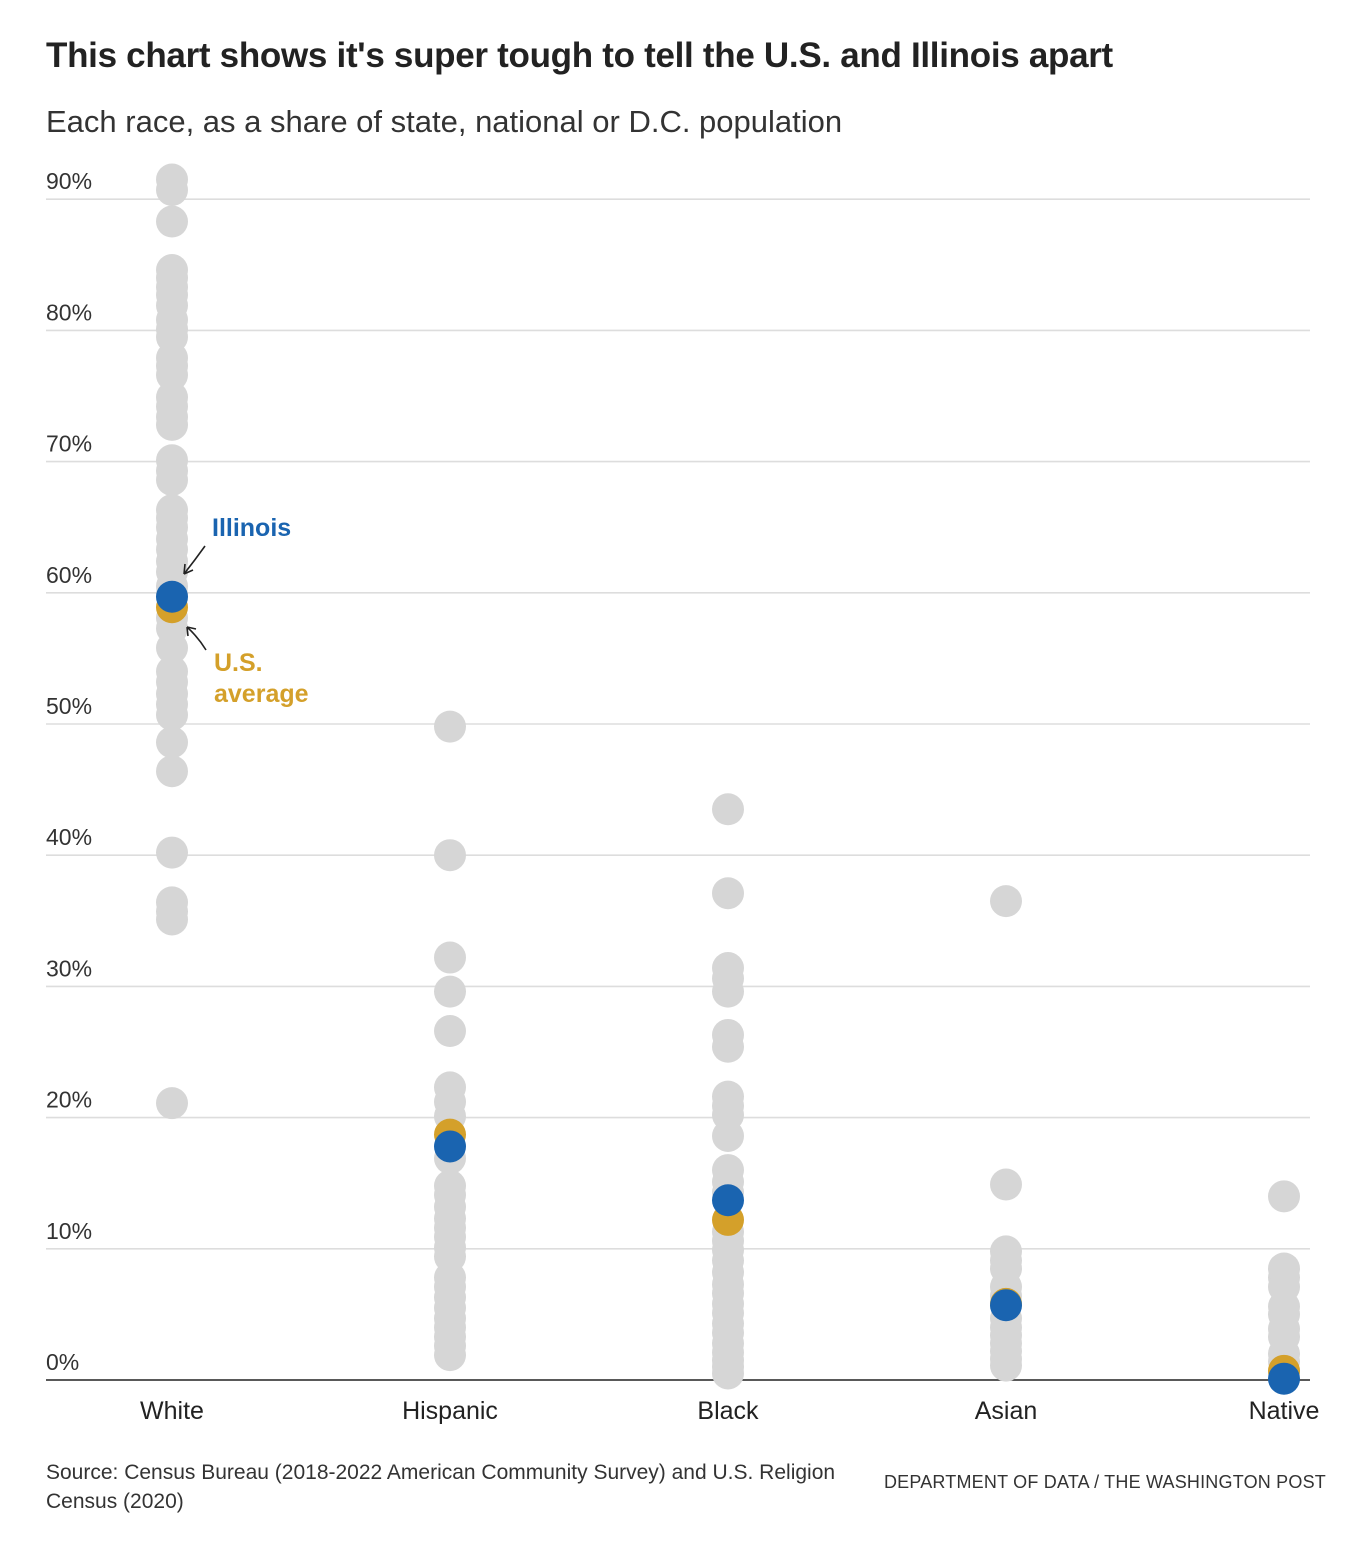 Image resolution: width=1358 pixels, height=1541 pixels. I want to click on us-average-annotation-line-2: average, so click(261, 694).